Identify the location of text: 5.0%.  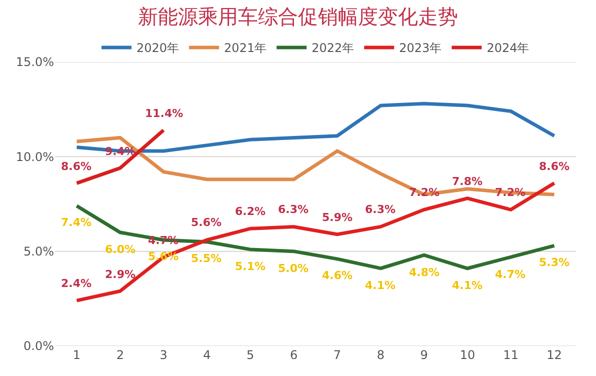
(39, 251).